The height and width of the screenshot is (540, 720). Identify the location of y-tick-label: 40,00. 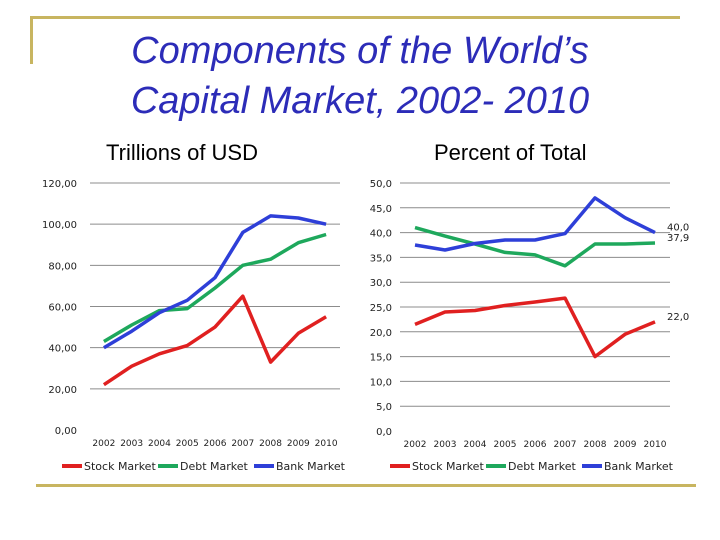
(62, 349).